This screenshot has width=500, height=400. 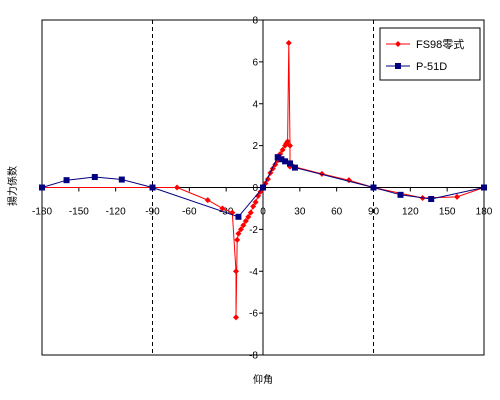 What do you see at coordinates (255, 62) in the screenshot?
I see `y-tick-label: 6` at bounding box center [255, 62].